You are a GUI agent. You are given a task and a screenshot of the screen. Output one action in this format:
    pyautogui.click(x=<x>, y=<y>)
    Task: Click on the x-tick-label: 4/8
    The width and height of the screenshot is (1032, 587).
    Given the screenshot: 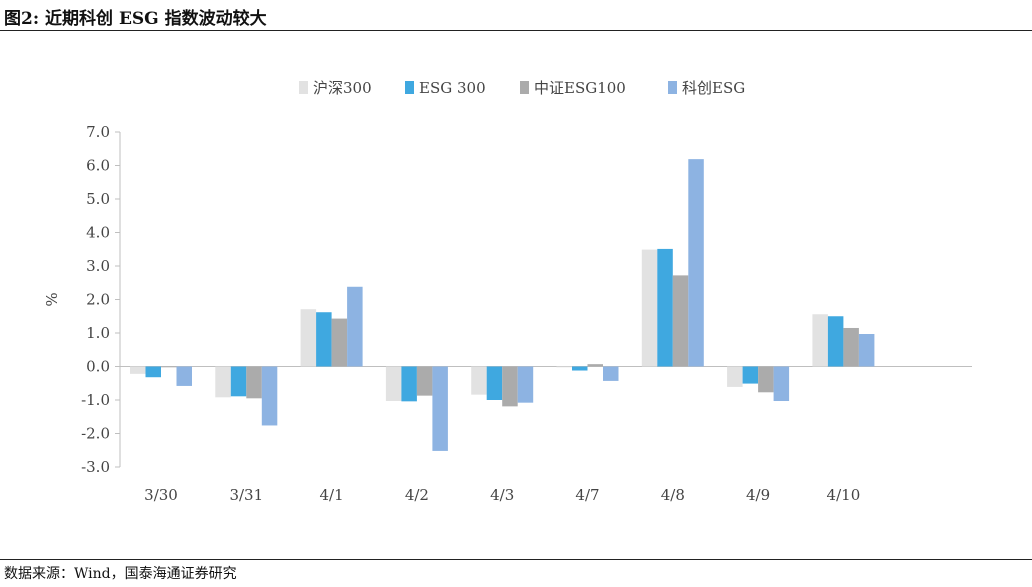 What is the action you would take?
    pyautogui.click(x=673, y=495)
    